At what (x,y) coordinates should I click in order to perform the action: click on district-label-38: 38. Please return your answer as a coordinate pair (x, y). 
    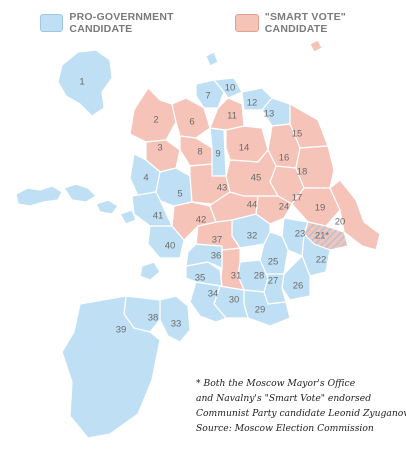
    Looking at the image, I should click on (153, 318).